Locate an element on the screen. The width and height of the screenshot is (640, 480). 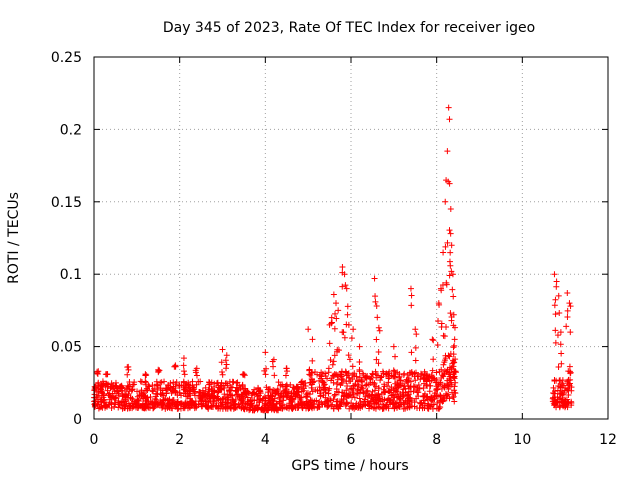
x-tick-label: 6 is located at coordinates (351, 440).